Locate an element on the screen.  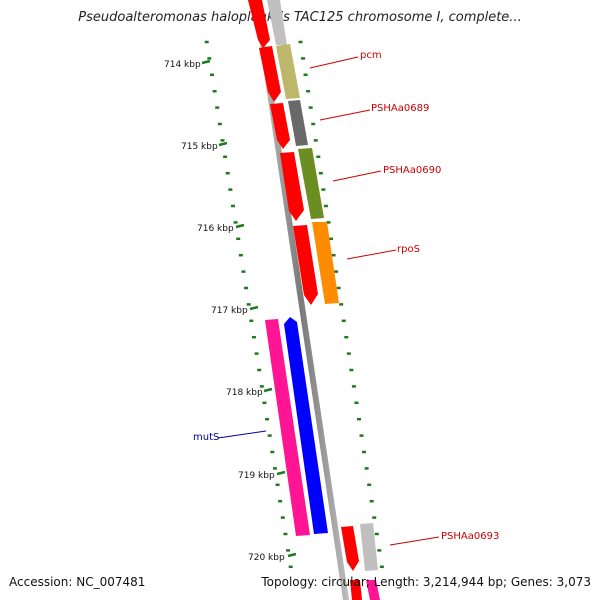
cds-mutS is located at coordinates (306, 425).